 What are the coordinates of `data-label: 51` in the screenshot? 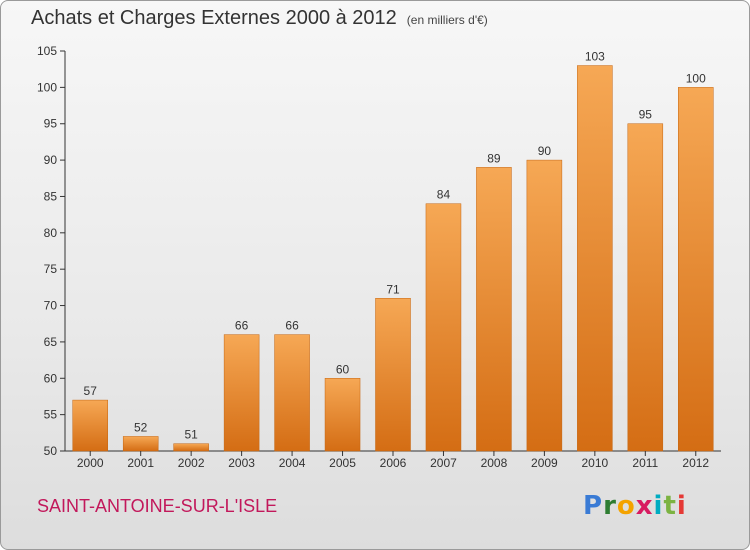 It's located at (191, 435).